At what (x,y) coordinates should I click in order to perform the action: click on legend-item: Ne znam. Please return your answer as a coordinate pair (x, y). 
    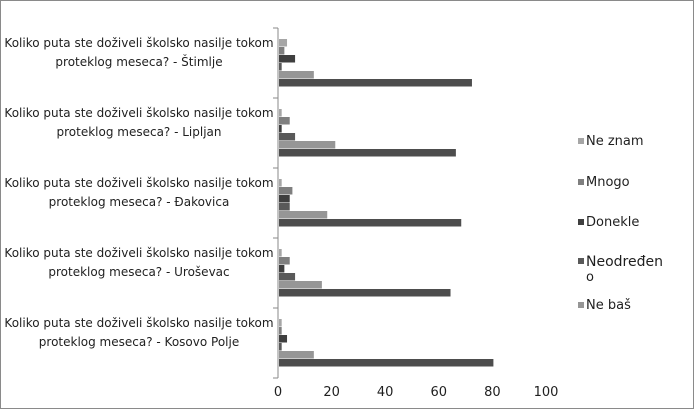
    Looking at the image, I should click on (632, 142).